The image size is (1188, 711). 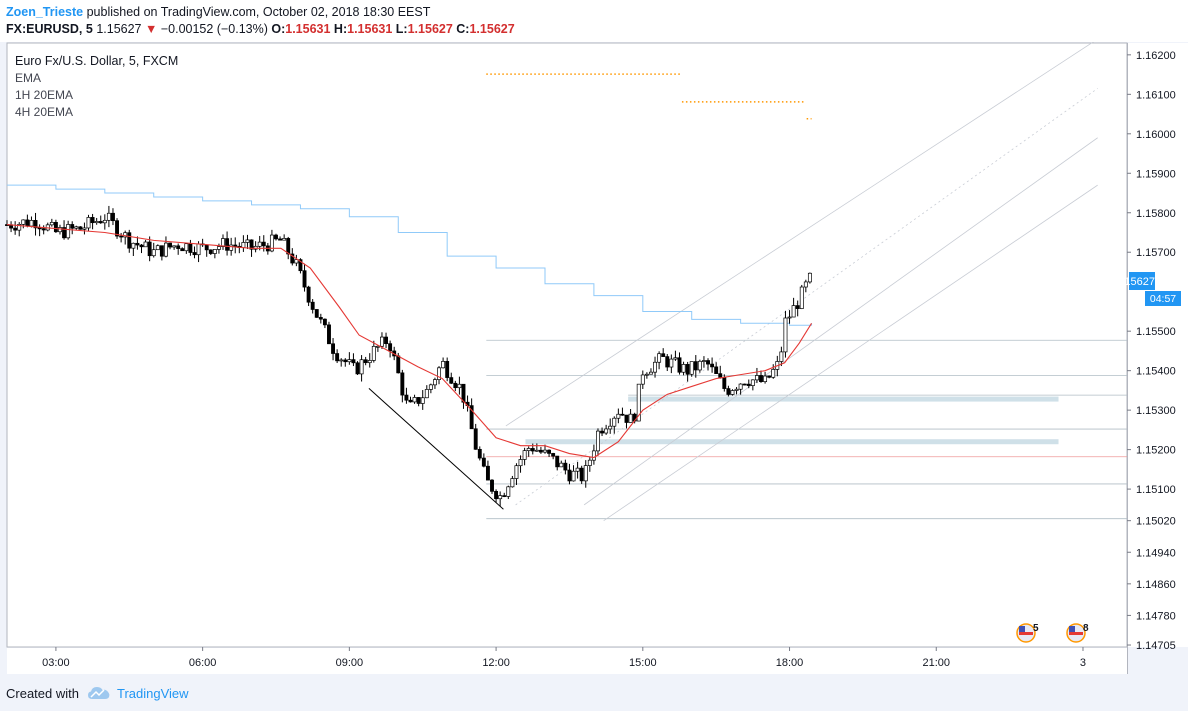 What do you see at coordinates (44, 95) in the screenshot?
I see `legend-1h-ema: 1H 20EMA` at bounding box center [44, 95].